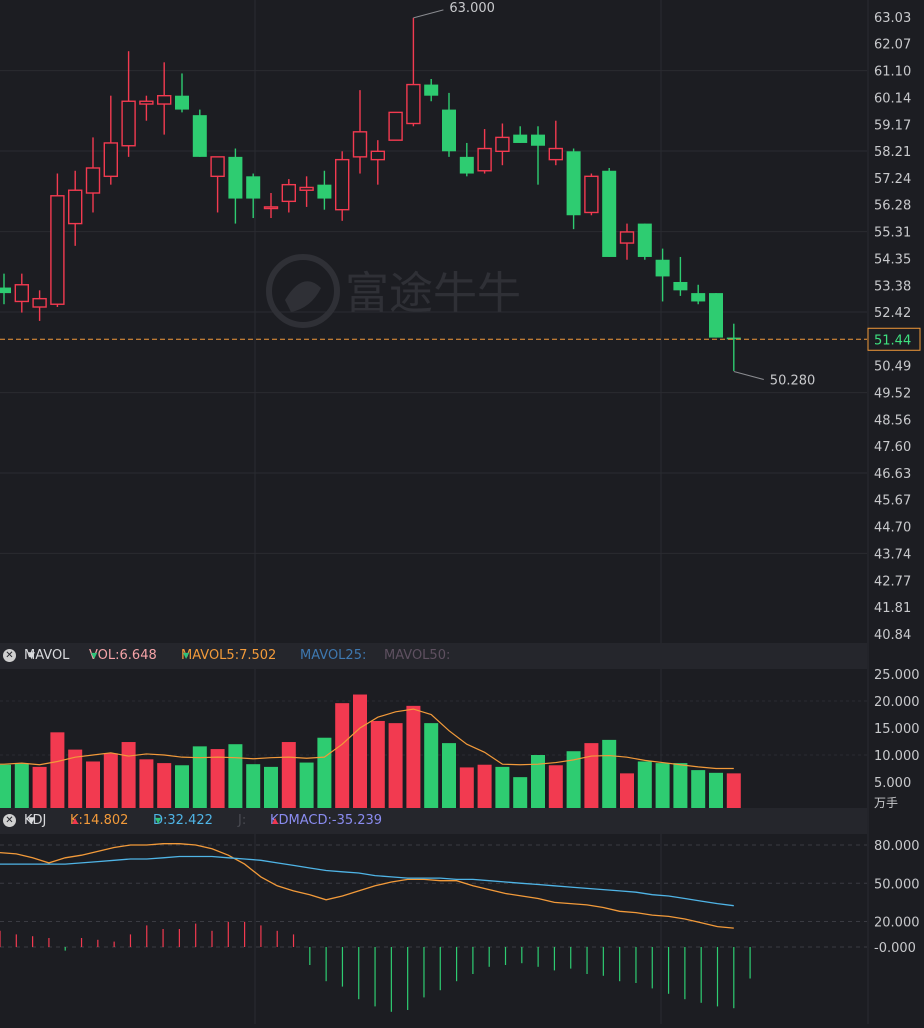  I want to click on kdj-tick-label: 20.000, so click(897, 923).